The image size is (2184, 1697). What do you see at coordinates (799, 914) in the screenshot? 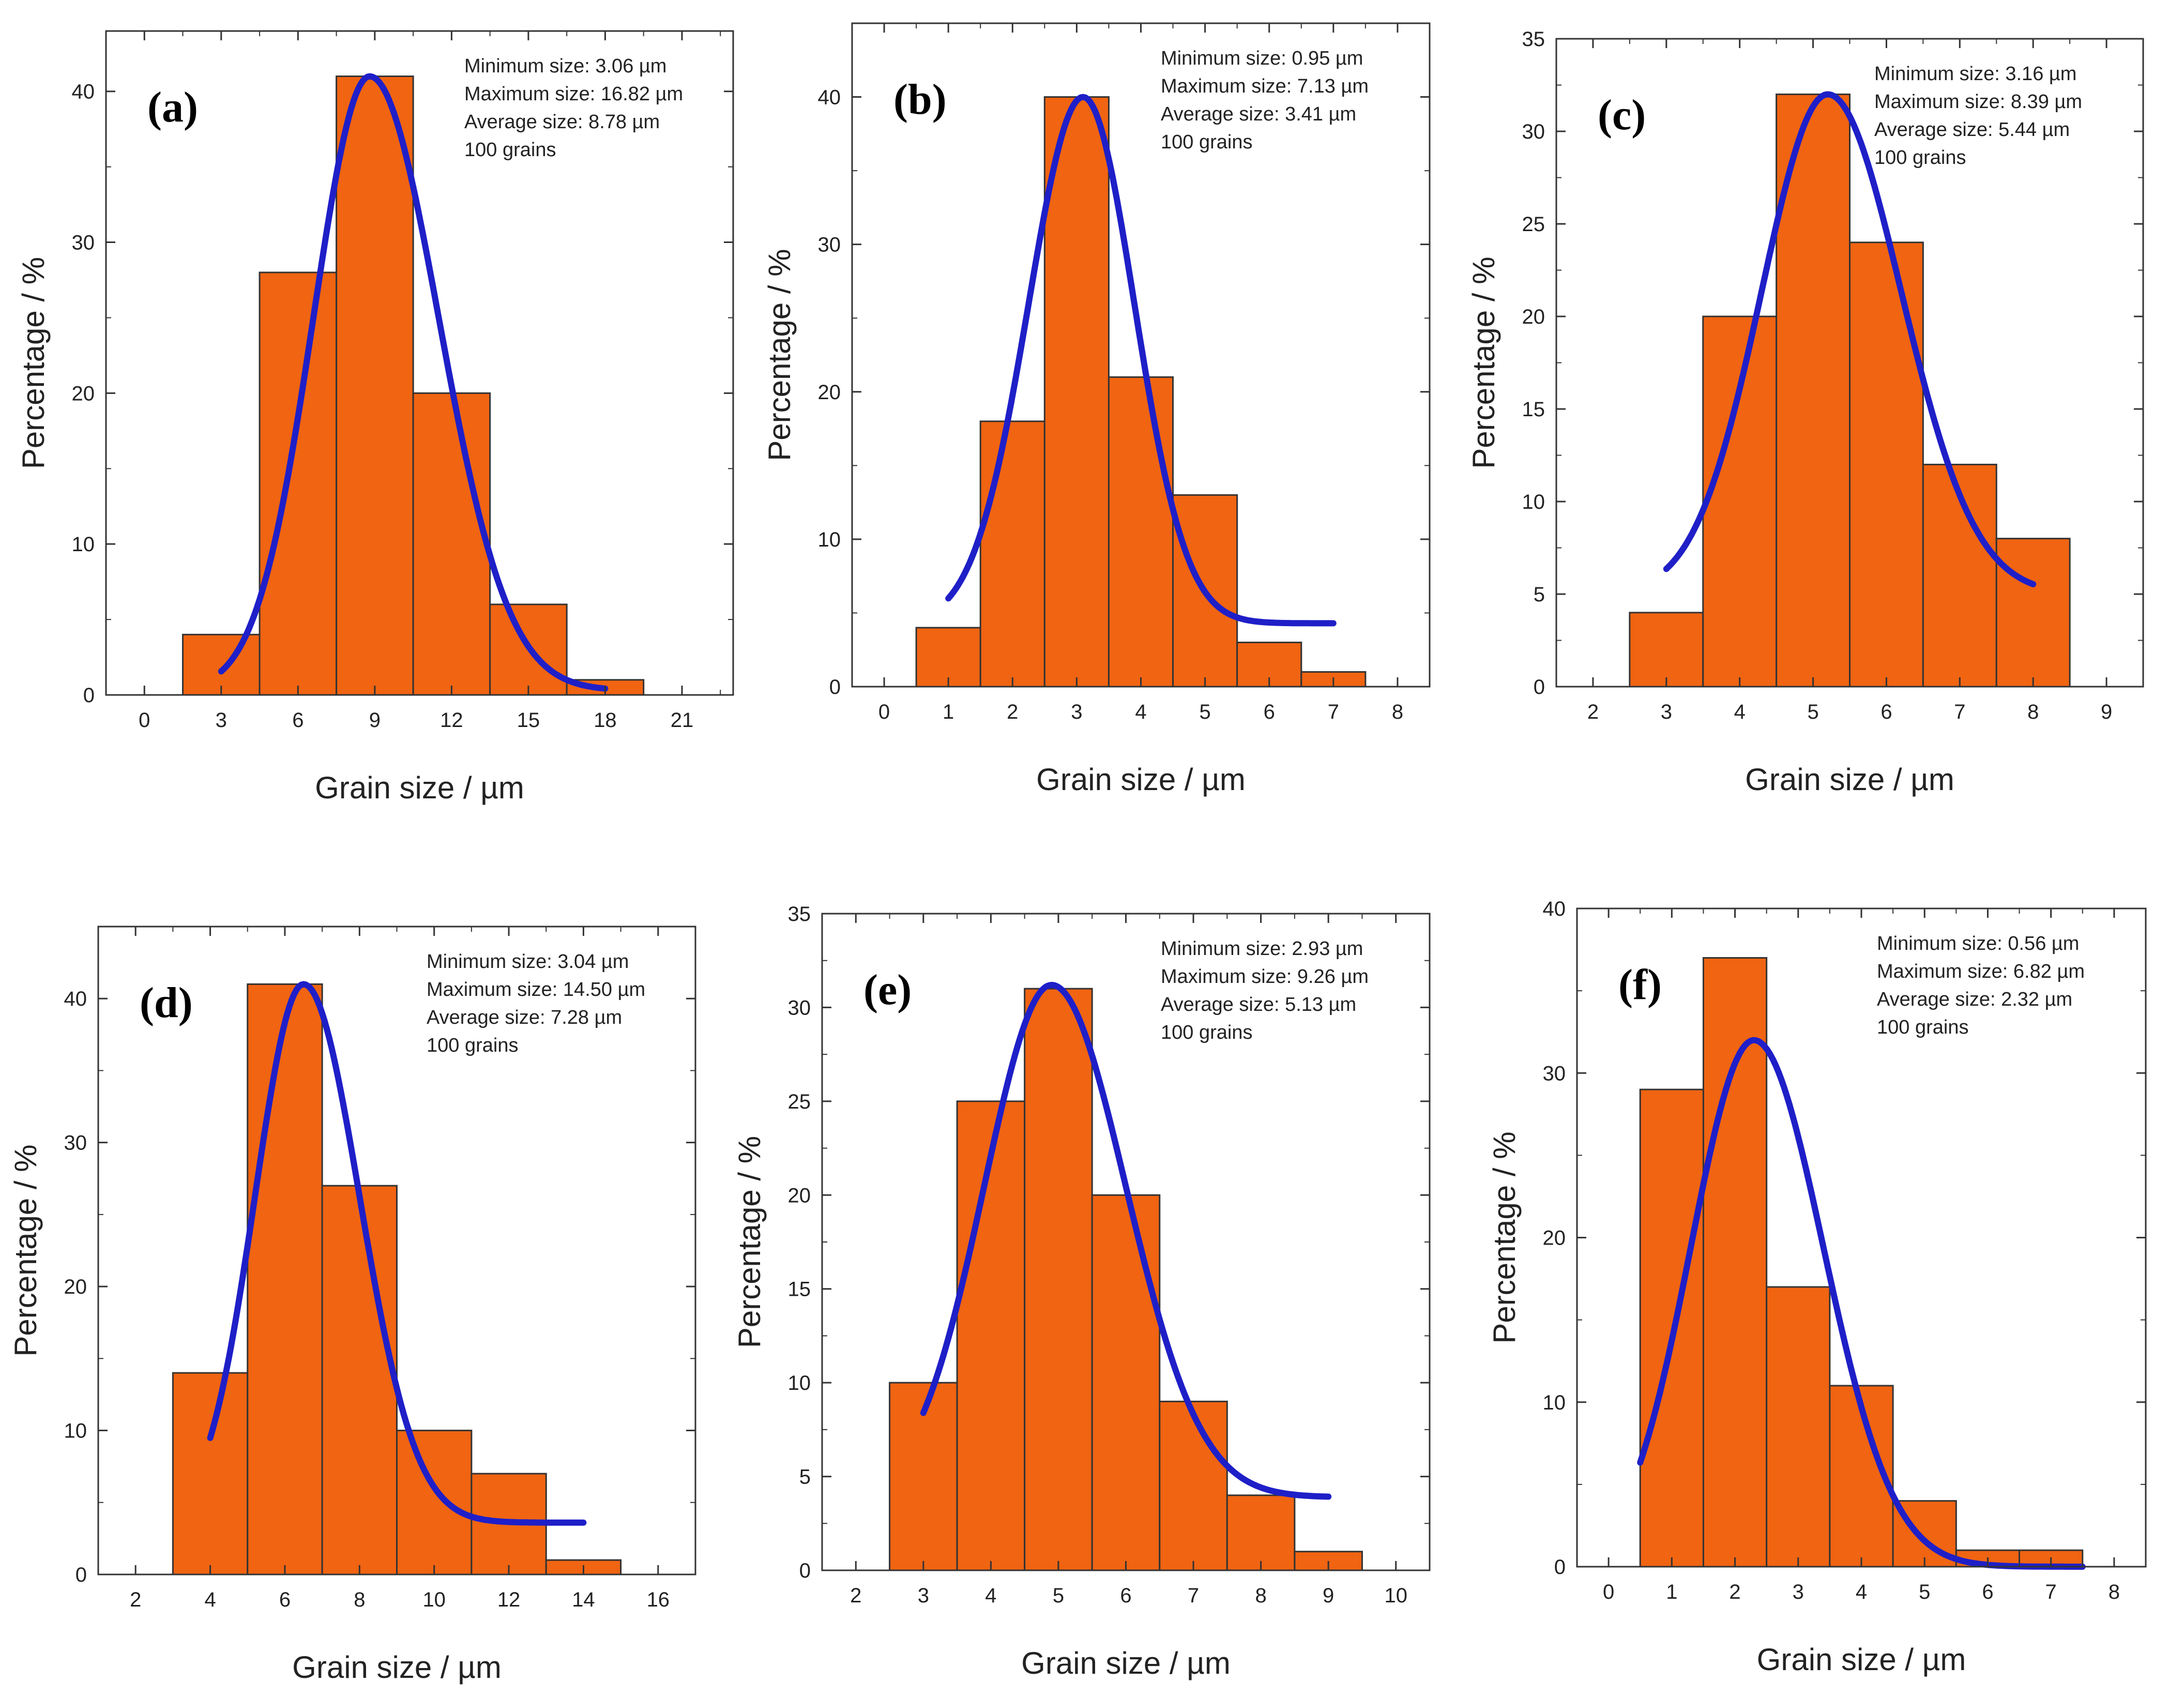
I see `y-tick-label: 35` at bounding box center [799, 914].